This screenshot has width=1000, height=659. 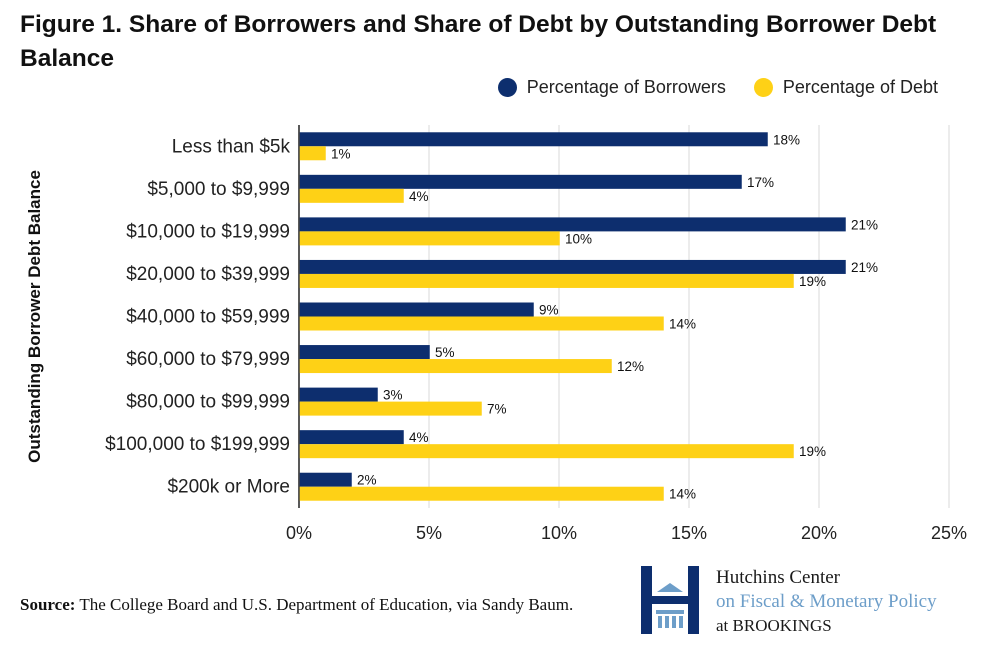 I want to click on logo-line-fiscal: on Fiscal & Monetary Policy, so click(x=826, y=601).